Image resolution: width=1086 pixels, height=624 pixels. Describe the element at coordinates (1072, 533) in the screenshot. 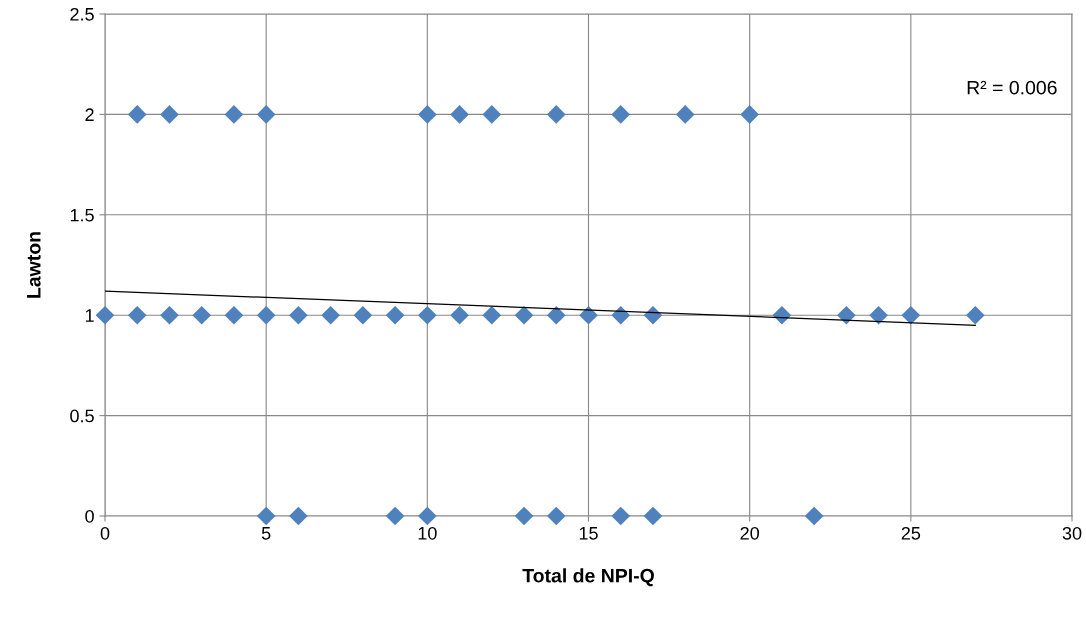

I see `x-tick-label: 30` at that location.